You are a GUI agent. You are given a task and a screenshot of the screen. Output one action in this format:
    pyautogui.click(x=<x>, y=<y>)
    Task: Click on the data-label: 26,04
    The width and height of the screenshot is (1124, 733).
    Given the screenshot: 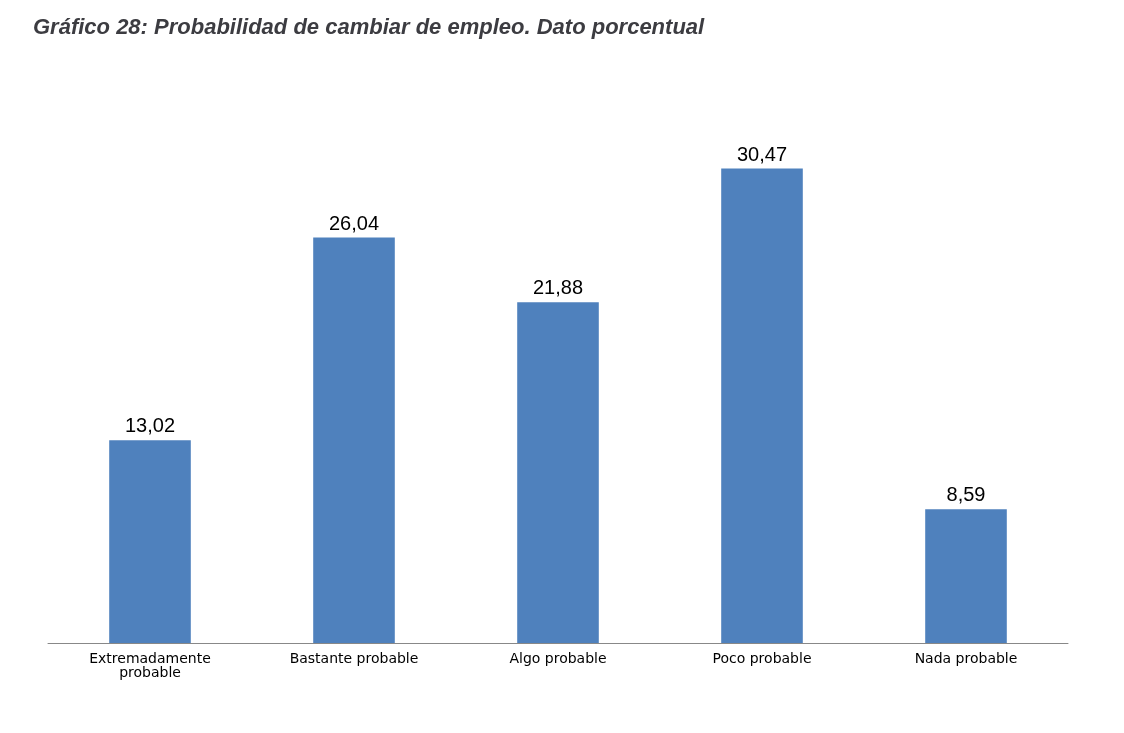 What is the action you would take?
    pyautogui.click(x=354, y=222)
    